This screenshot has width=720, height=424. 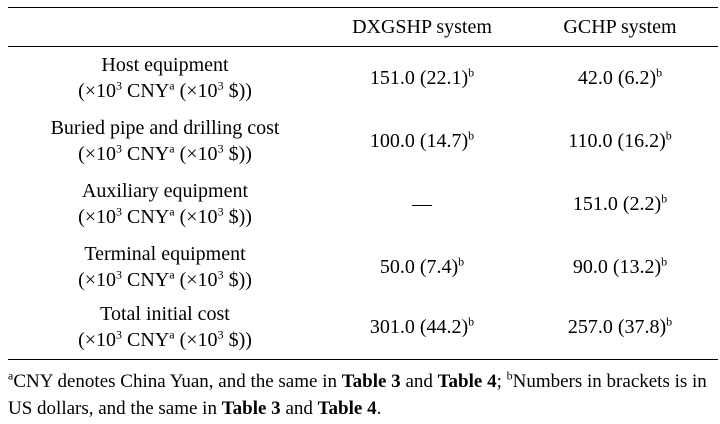 What do you see at coordinates (467, 381) in the screenshot?
I see `footnote-table4-ref: Table 4` at bounding box center [467, 381].